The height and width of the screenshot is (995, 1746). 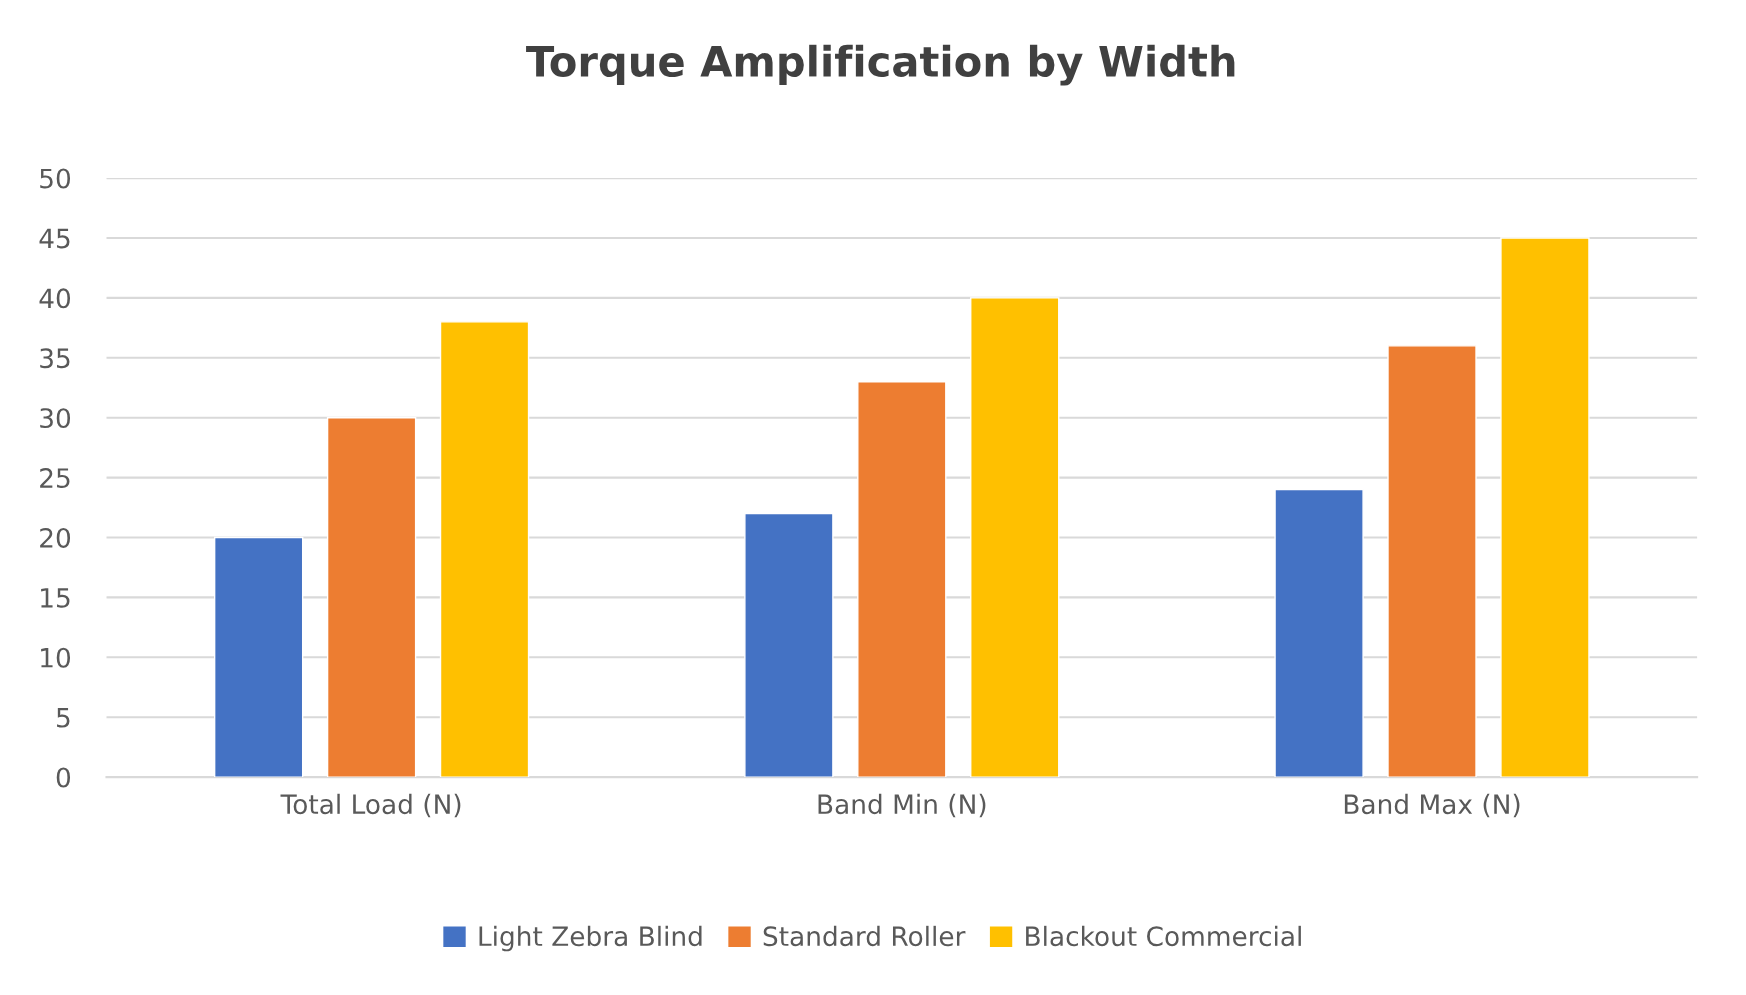 I want to click on y-tick-label: 0, so click(x=63, y=777).